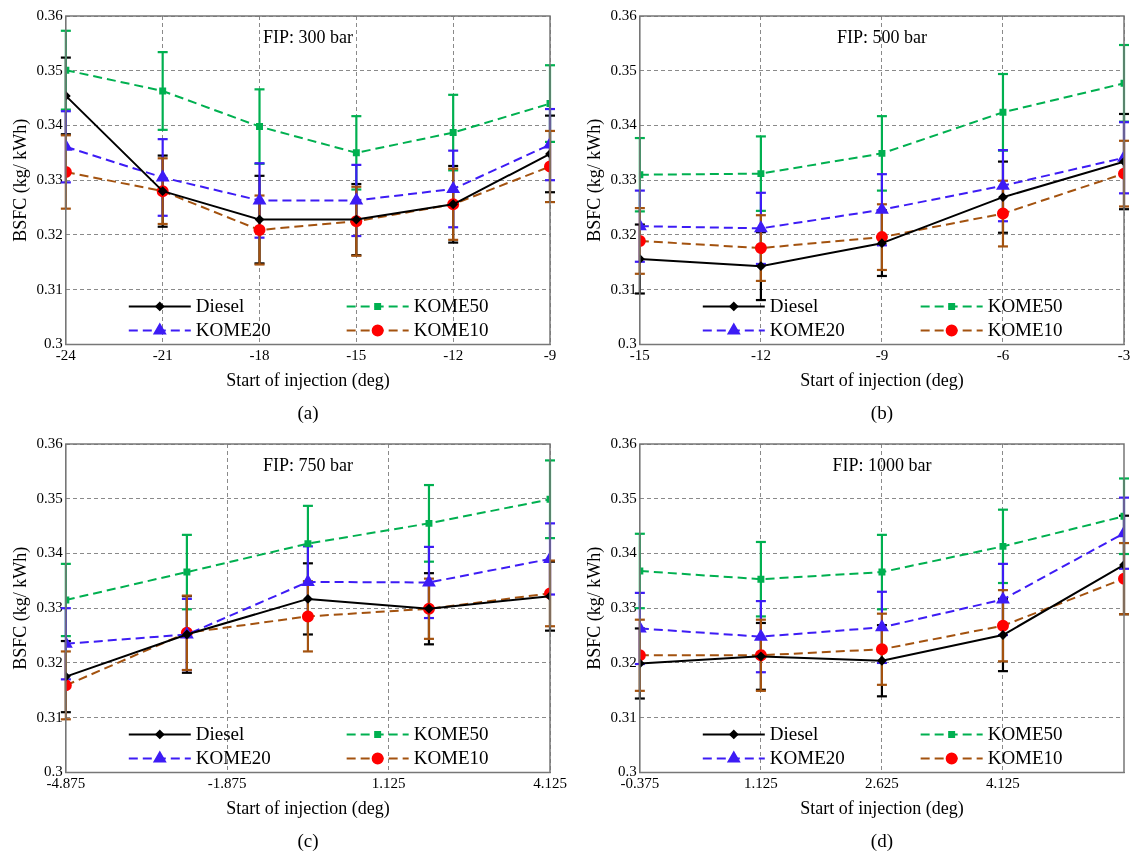 The height and width of the screenshot is (863, 1145). I want to click on text: (b), so click(881, 412).